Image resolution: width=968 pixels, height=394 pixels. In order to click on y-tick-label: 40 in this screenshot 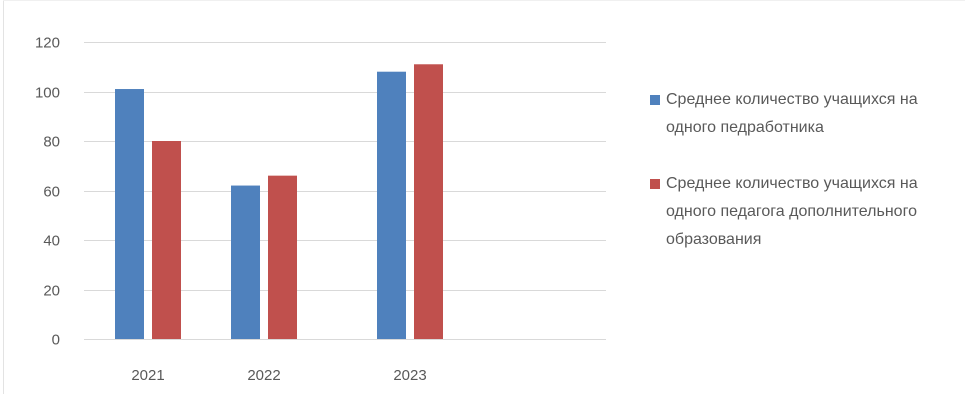, I will do `click(51, 241)`.